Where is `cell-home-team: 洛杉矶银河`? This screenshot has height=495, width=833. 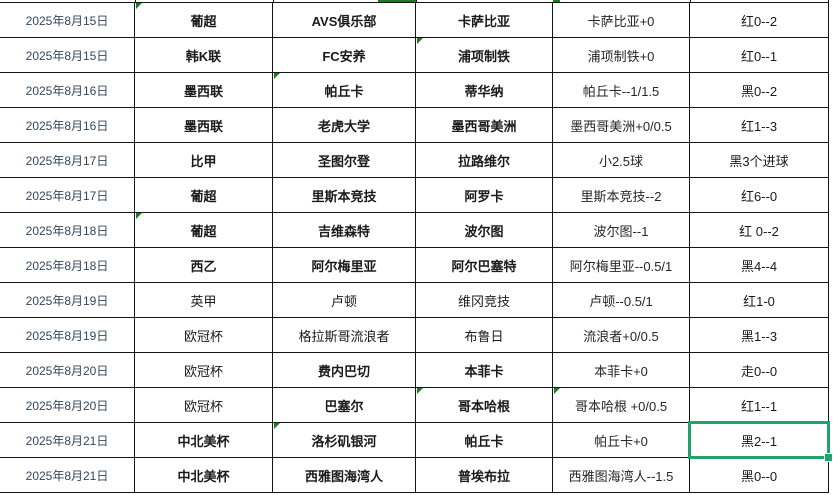
cell-home-team: 洛杉矶银河 is located at coordinates (344, 440).